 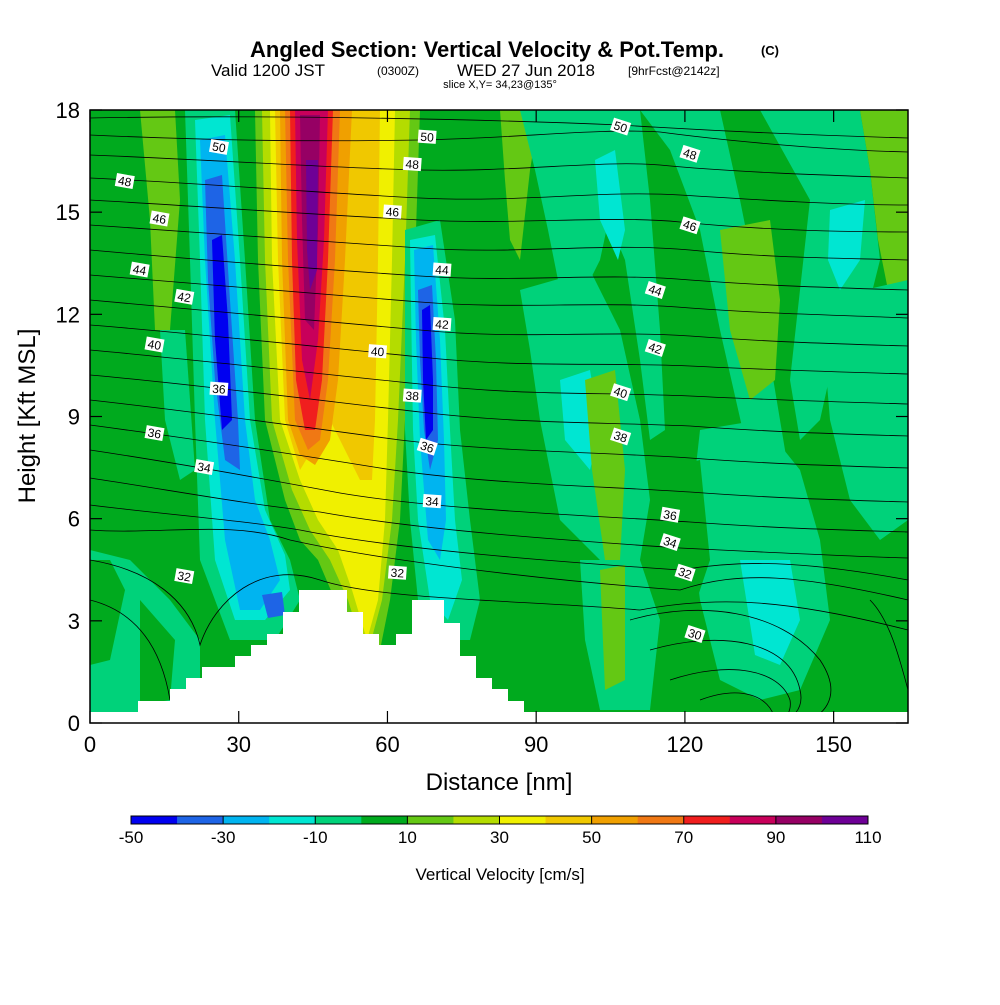 I want to click on colorbar-label: Vertical Velocity [cm/s], so click(x=499, y=874).